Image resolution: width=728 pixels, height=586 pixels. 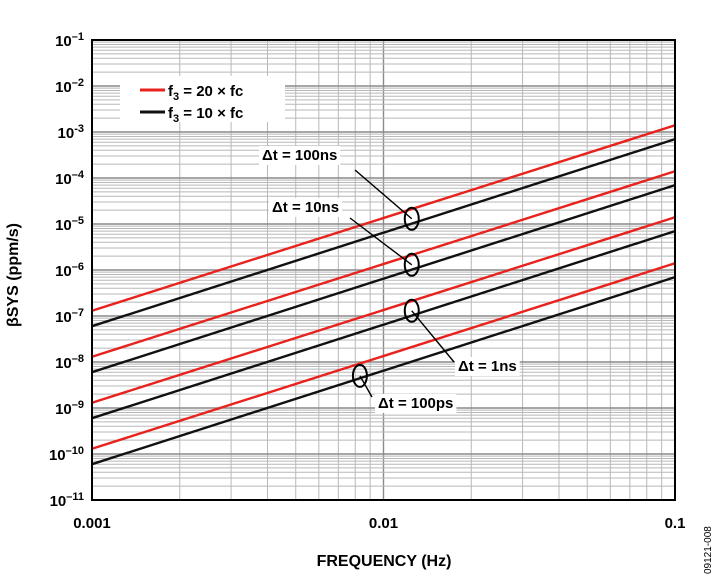 I want to click on y-tick-label: 10⁻⁹, so click(x=69, y=408).